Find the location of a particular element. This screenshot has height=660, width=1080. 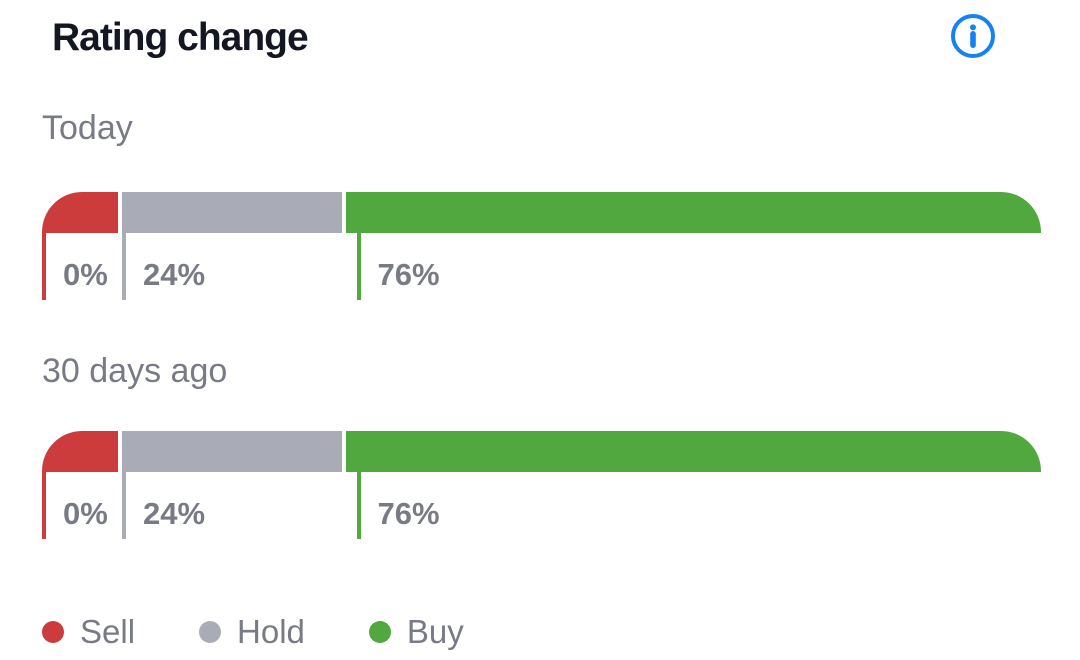

rating-bar-30-days-ago is located at coordinates (541, 451).